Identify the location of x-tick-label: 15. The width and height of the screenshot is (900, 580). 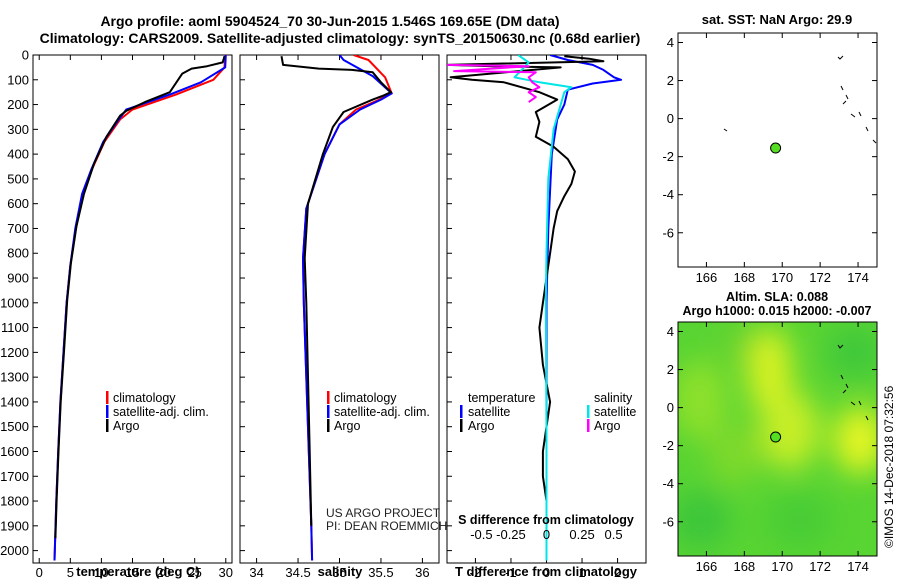
(132, 572).